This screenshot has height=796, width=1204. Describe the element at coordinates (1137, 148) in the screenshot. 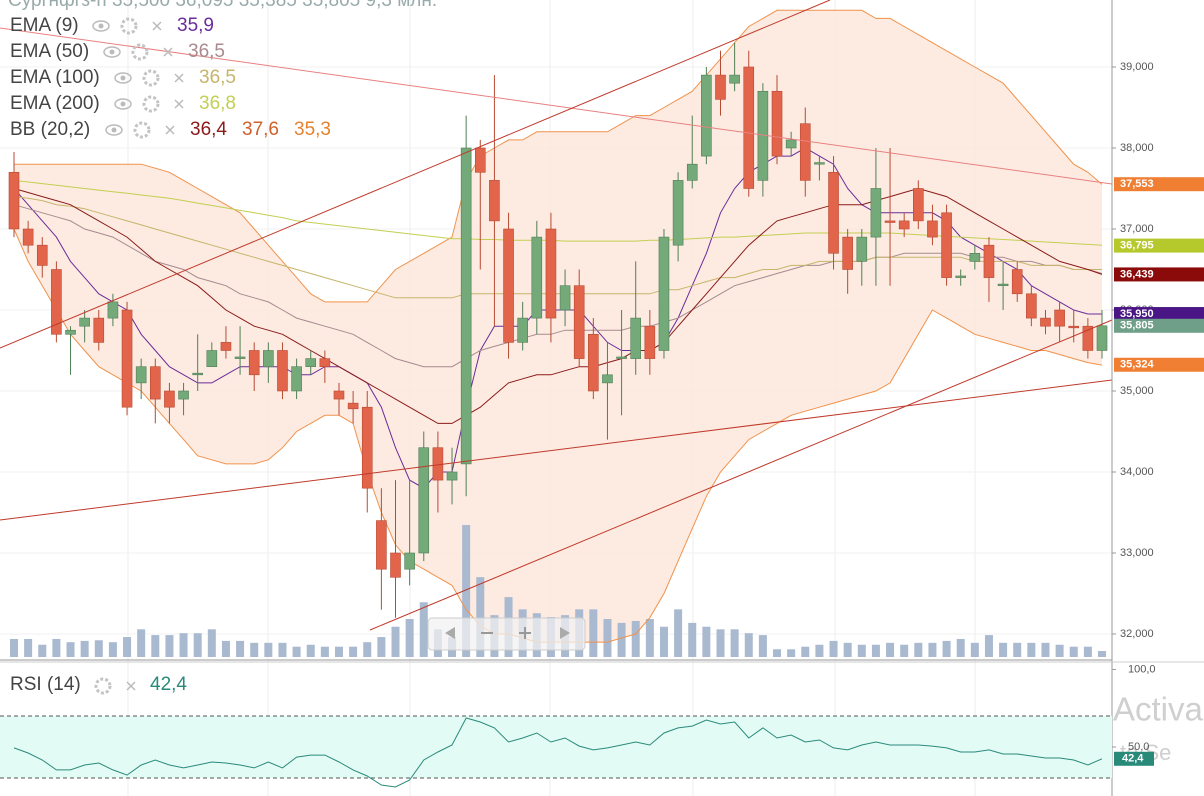

I see `y-tick-label: 38,000` at that location.